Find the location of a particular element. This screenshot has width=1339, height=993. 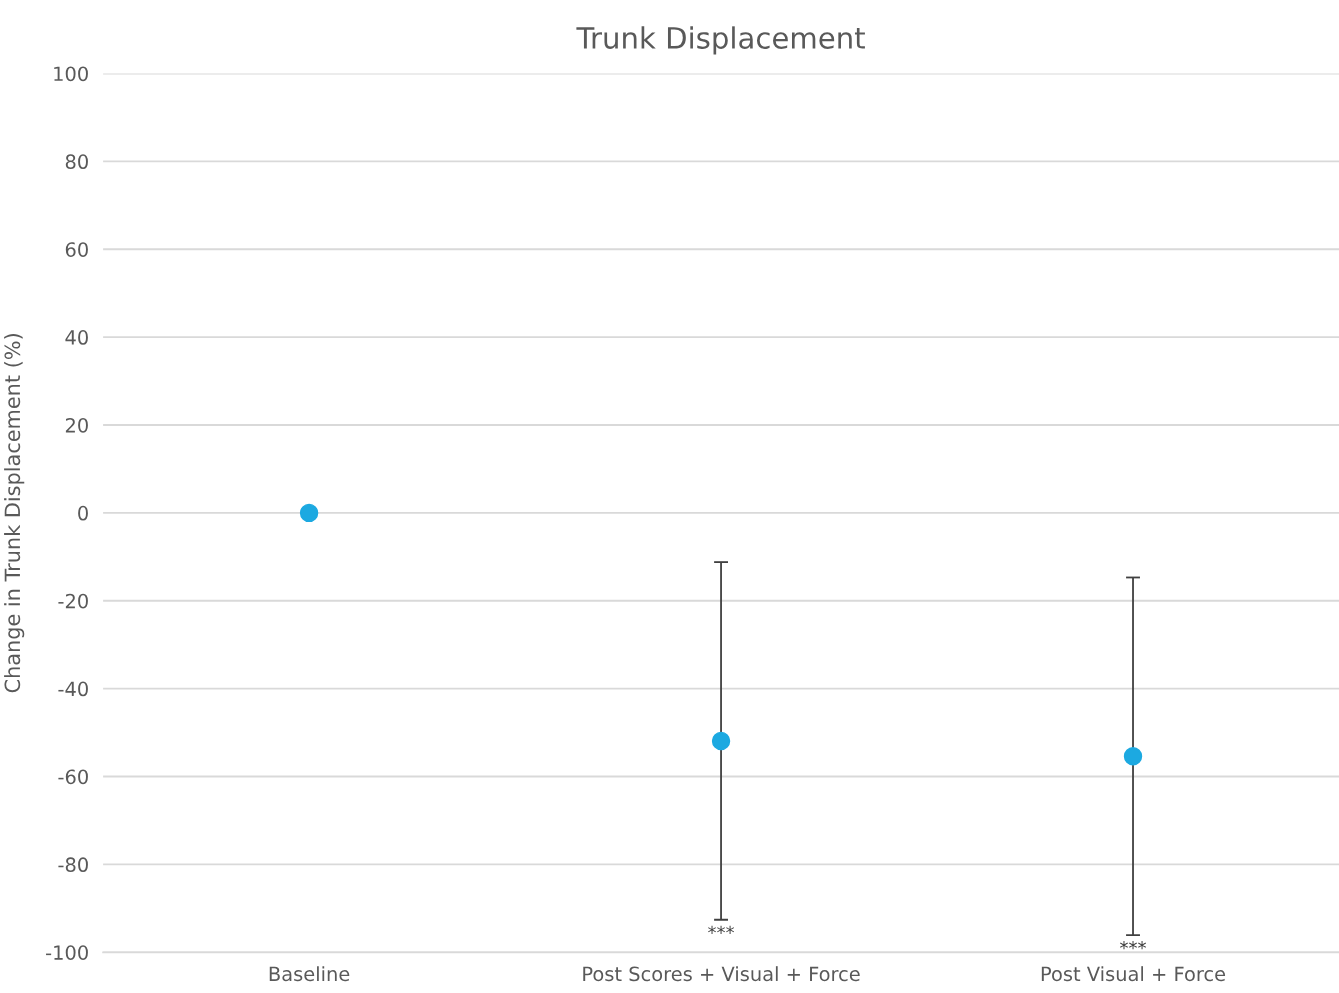

y-tick-label: 60 is located at coordinates (76, 249).